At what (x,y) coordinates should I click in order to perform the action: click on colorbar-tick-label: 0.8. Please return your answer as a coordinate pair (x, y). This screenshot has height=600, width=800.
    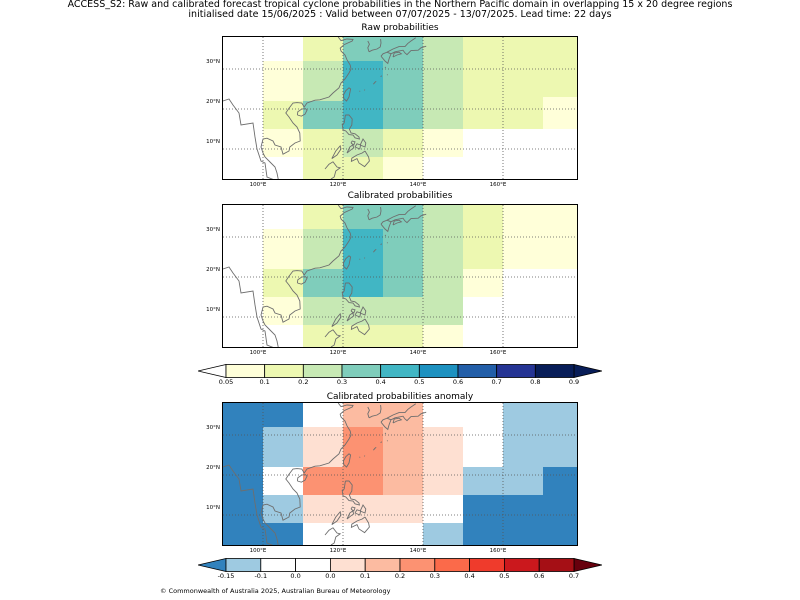
    Looking at the image, I should click on (535, 382).